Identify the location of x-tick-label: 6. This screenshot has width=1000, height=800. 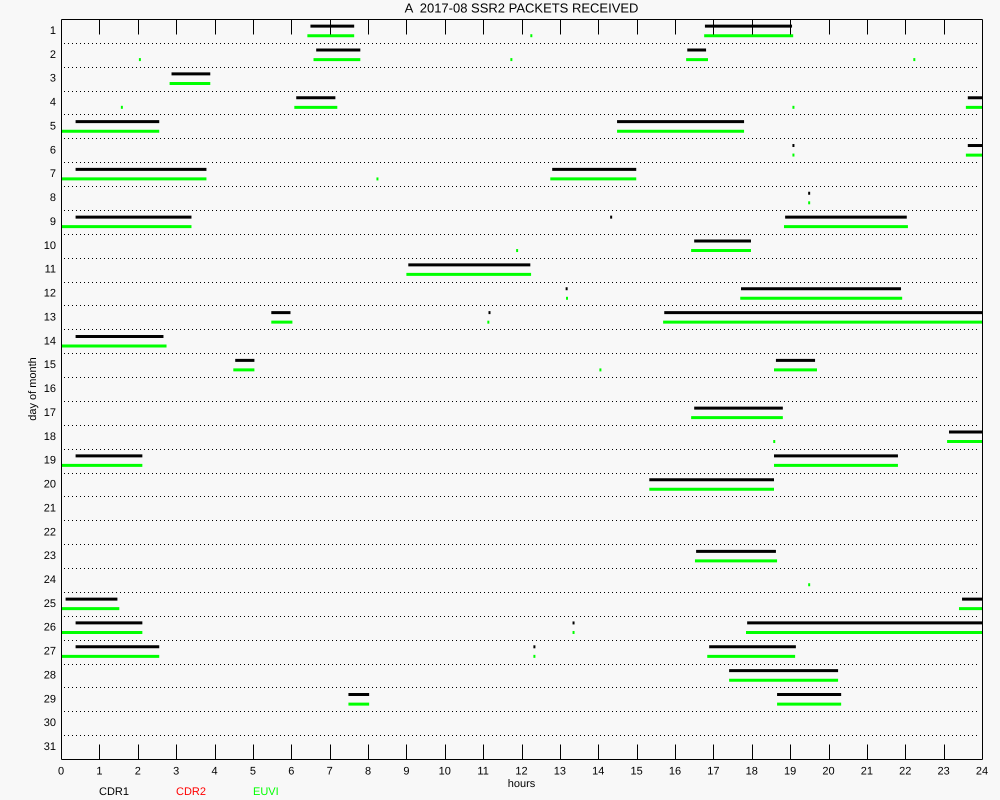
(291, 772).